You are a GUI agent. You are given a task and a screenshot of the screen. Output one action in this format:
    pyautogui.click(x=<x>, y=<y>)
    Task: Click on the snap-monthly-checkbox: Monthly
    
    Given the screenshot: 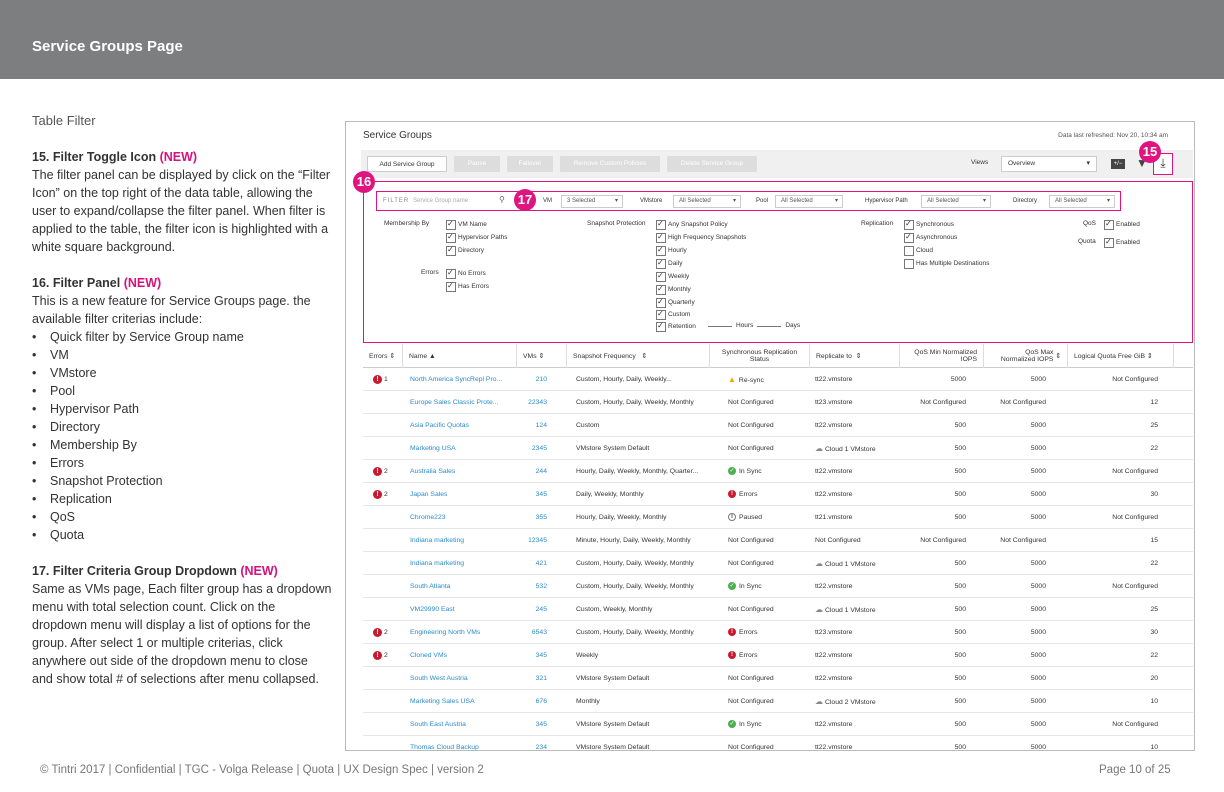 What is the action you would take?
    pyautogui.click(x=673, y=289)
    